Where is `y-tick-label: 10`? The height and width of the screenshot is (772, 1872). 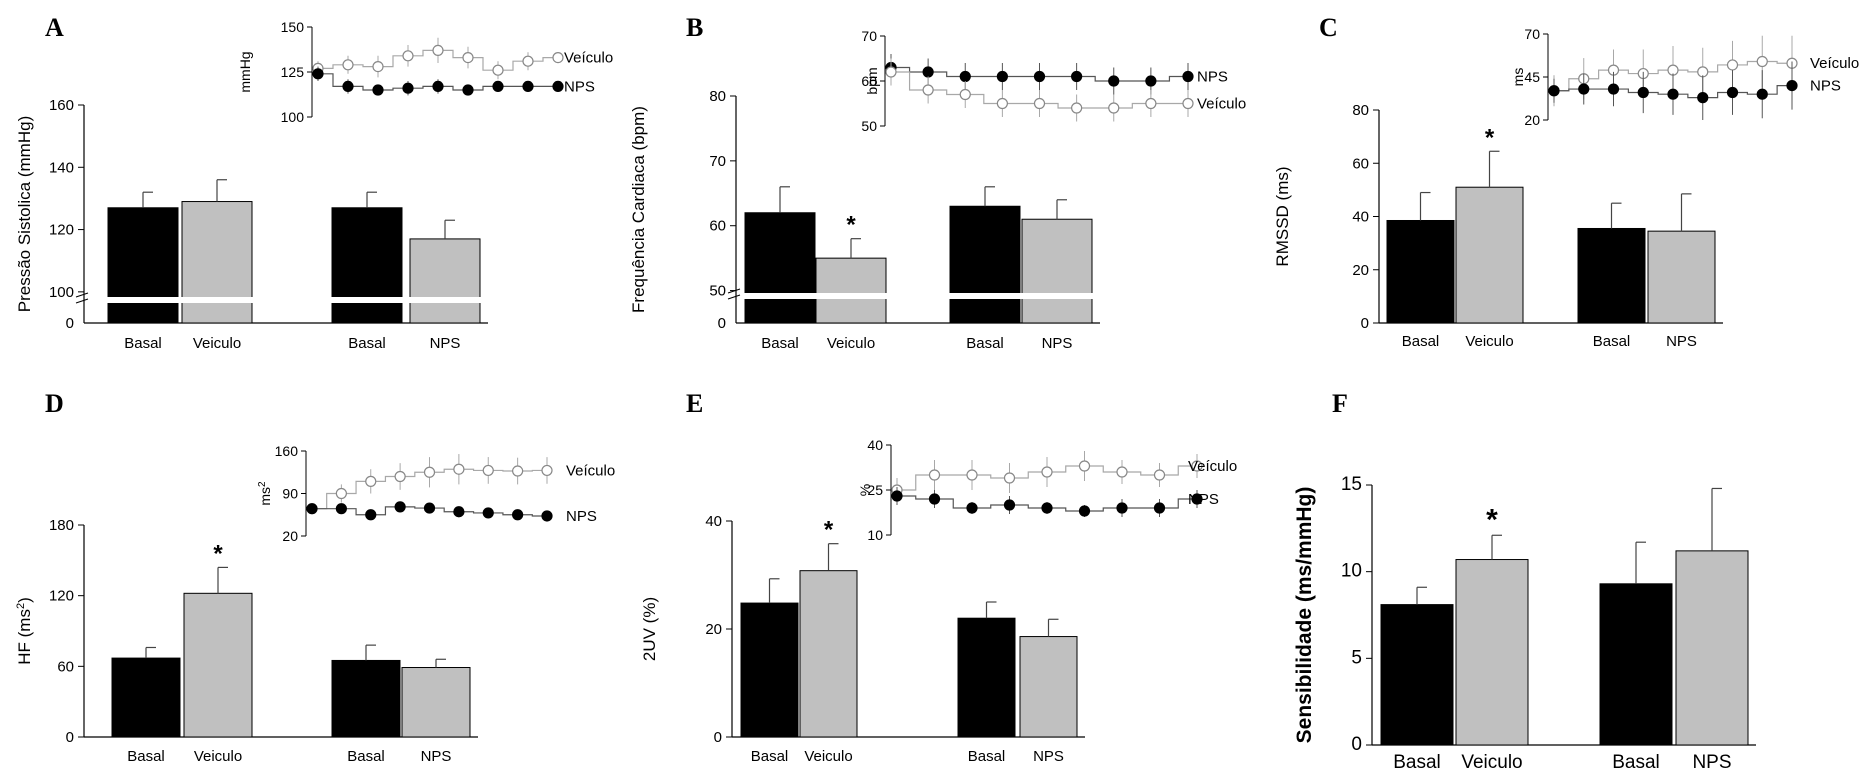
y-tick-label: 10 is located at coordinates (1351, 571).